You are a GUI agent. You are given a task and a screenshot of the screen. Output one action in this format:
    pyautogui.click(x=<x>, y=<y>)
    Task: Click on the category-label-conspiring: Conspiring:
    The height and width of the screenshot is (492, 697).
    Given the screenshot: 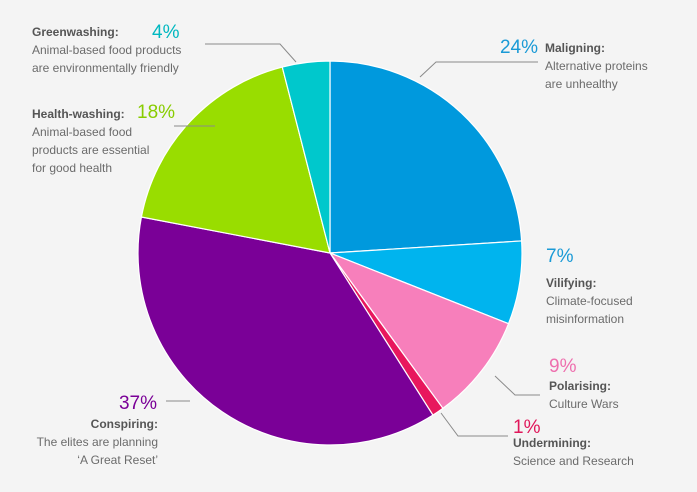 What is the action you would take?
    pyautogui.click(x=124, y=424)
    